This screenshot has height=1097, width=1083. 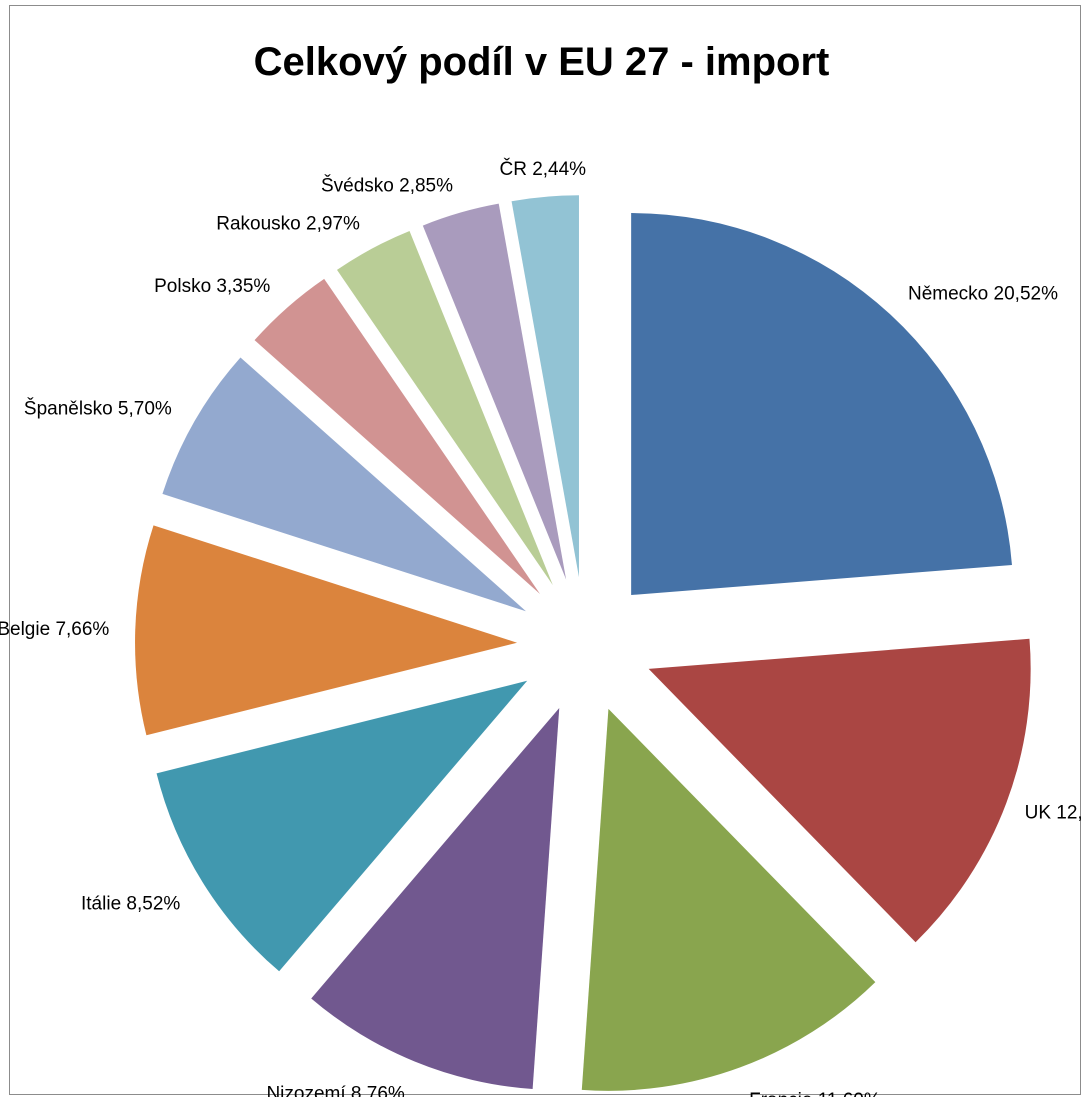 I want to click on slice-label-9: Rakousko 2,97%, so click(x=288, y=224).